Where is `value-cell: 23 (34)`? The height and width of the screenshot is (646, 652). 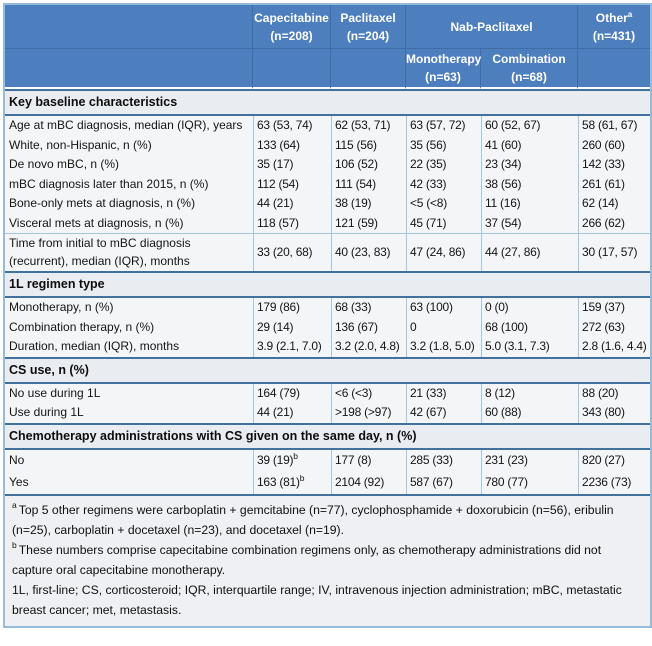 value-cell: 23 (34) is located at coordinates (530, 165).